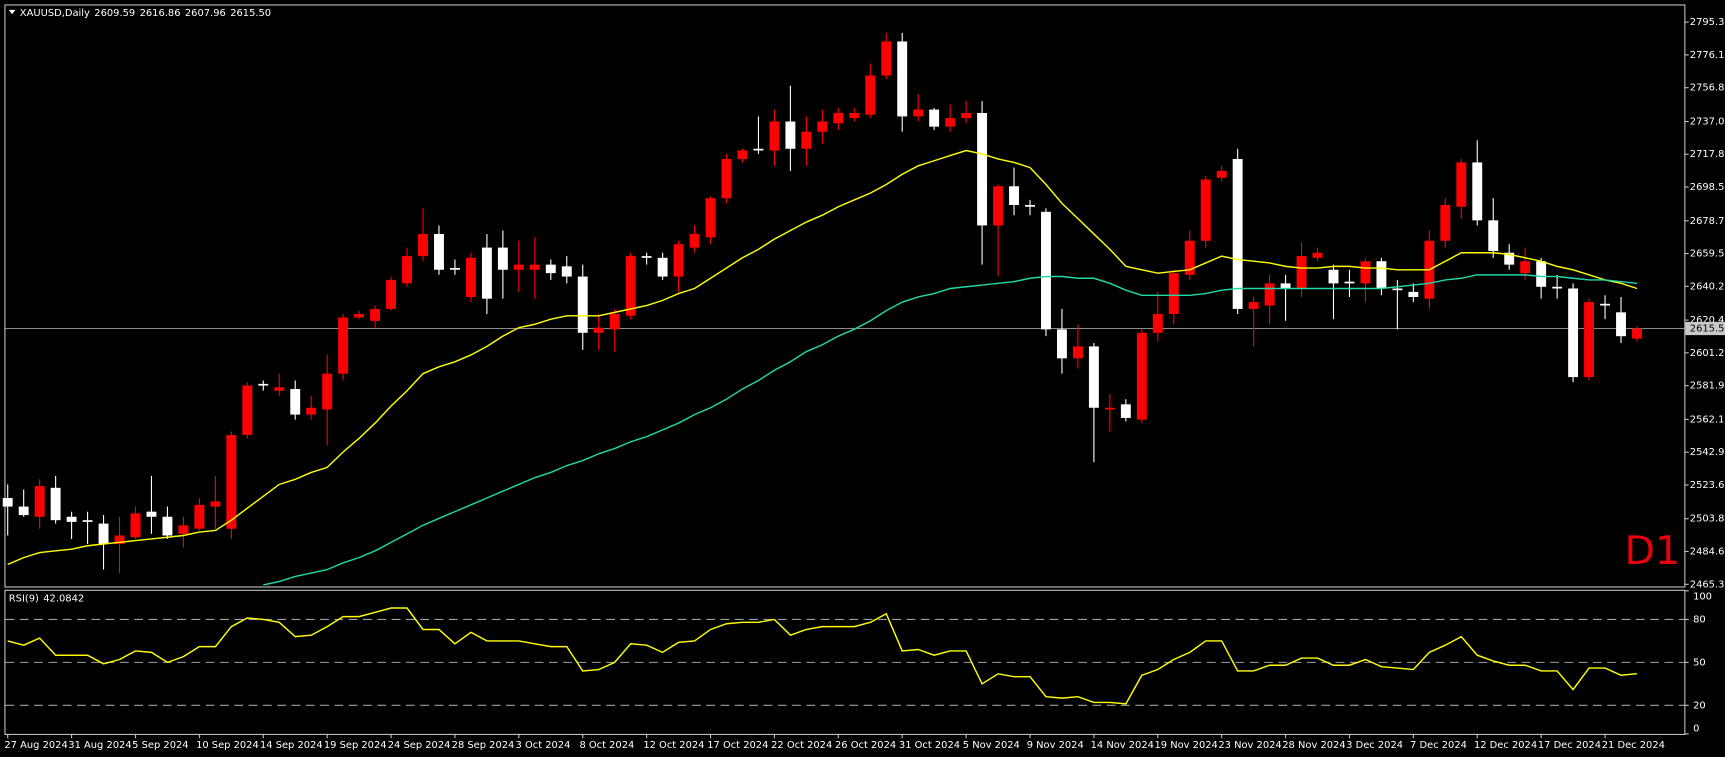 Image resolution: width=1725 pixels, height=757 pixels. I want to click on y-tick-label: 2542.90, so click(1707, 452).